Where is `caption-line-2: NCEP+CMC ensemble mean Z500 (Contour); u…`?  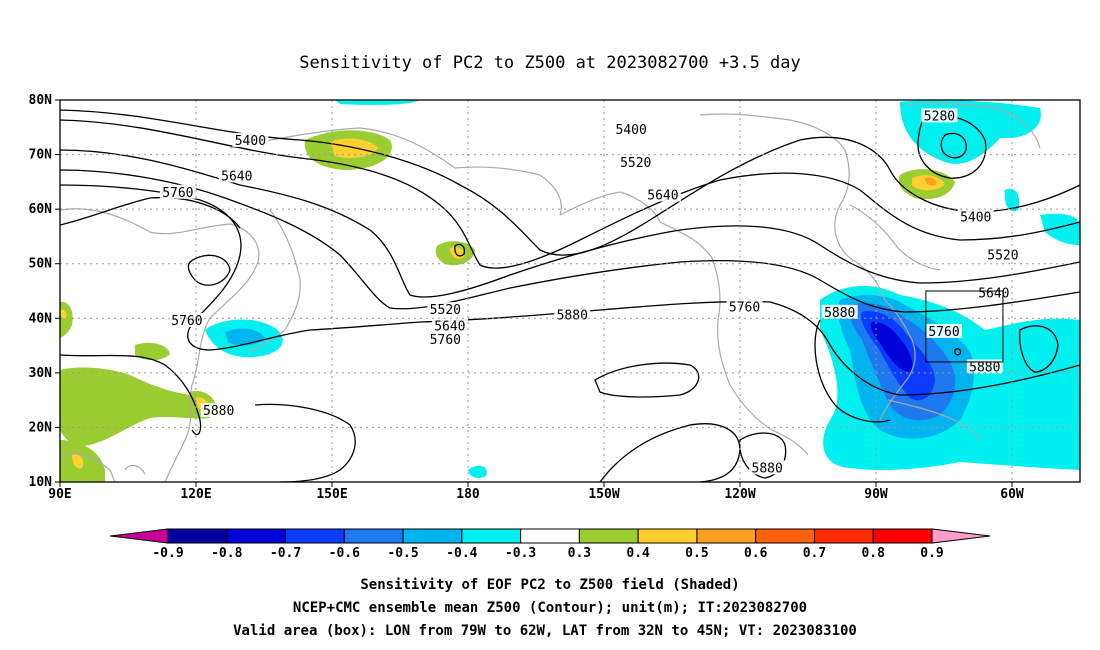 caption-line-2: NCEP+CMC ensemble mean Z500 (Contour); u… is located at coordinates (550, 608).